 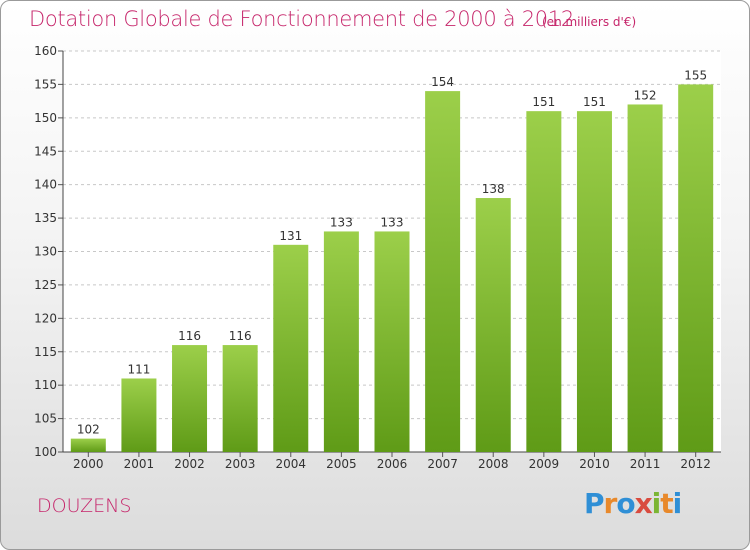 I want to click on x-tick-label: 2004, so click(x=290, y=464).